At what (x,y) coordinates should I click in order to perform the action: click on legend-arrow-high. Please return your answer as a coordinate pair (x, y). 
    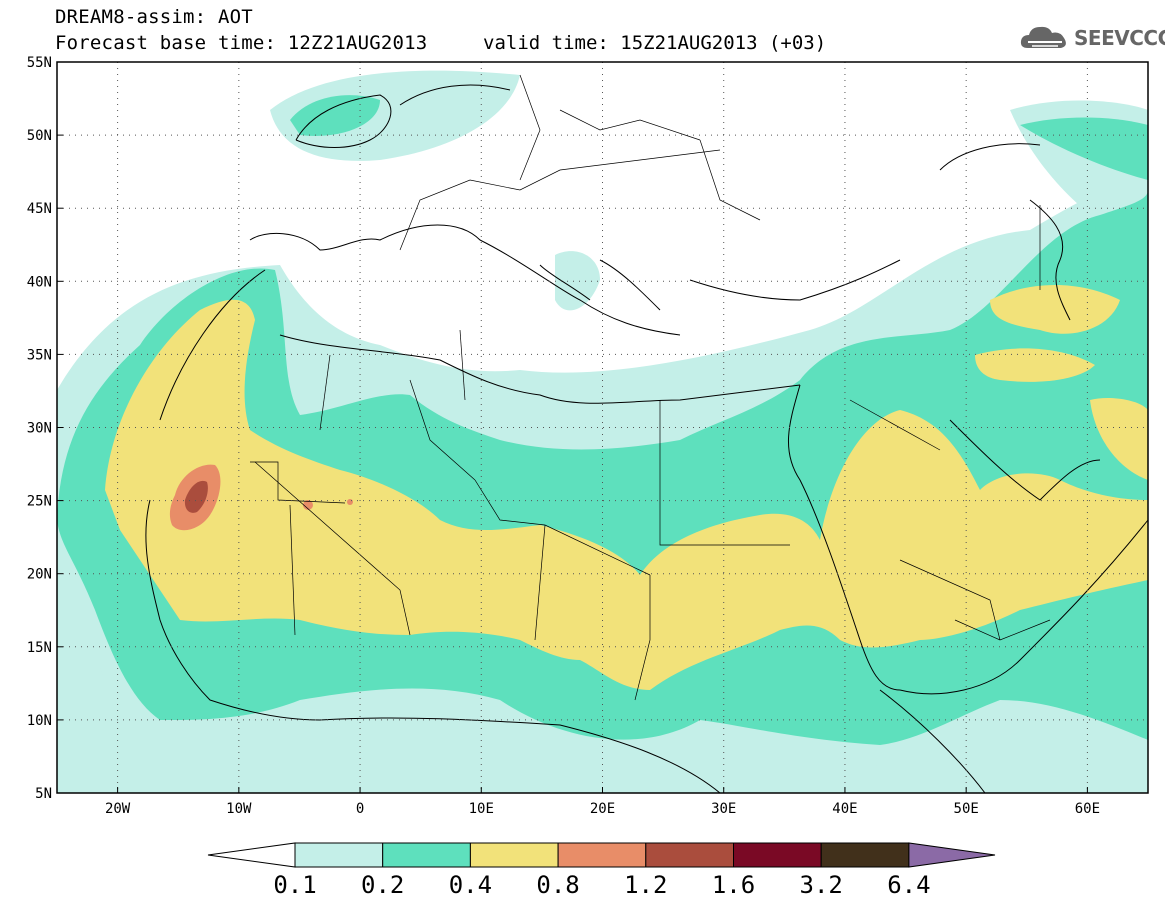
    Looking at the image, I should click on (952, 855).